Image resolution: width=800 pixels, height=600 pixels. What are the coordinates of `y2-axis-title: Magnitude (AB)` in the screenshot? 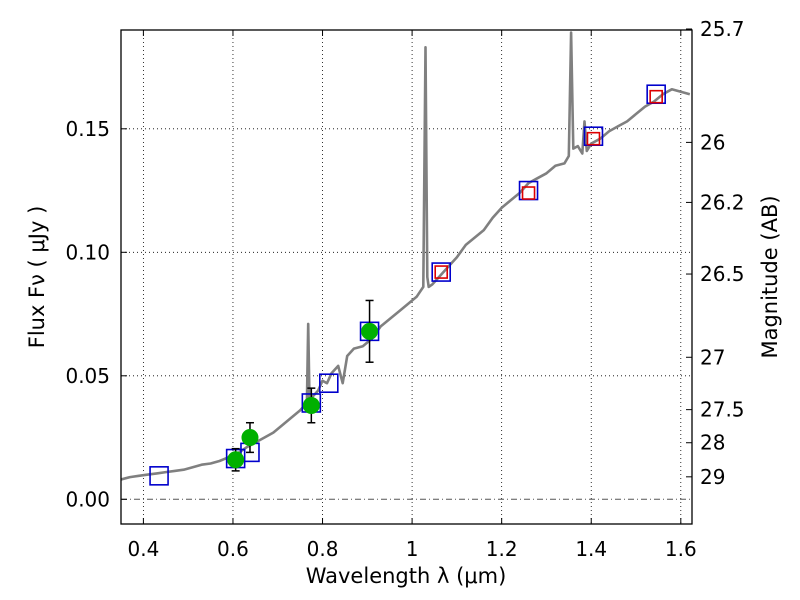 It's located at (770, 276).